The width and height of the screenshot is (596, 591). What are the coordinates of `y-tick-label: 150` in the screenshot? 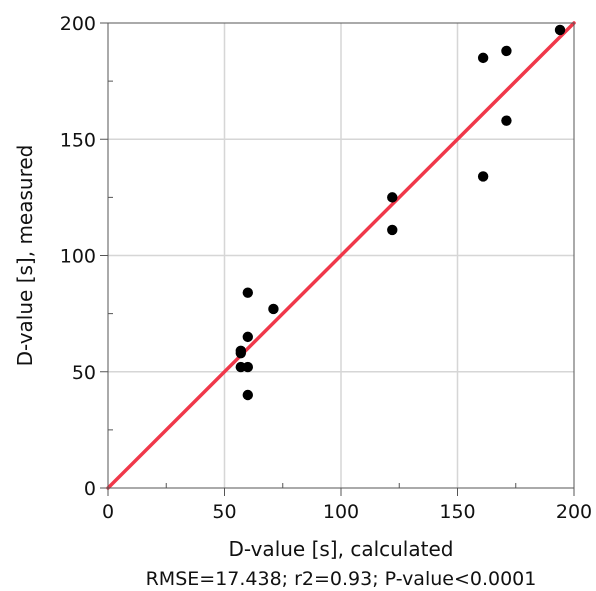 It's located at (78, 140).